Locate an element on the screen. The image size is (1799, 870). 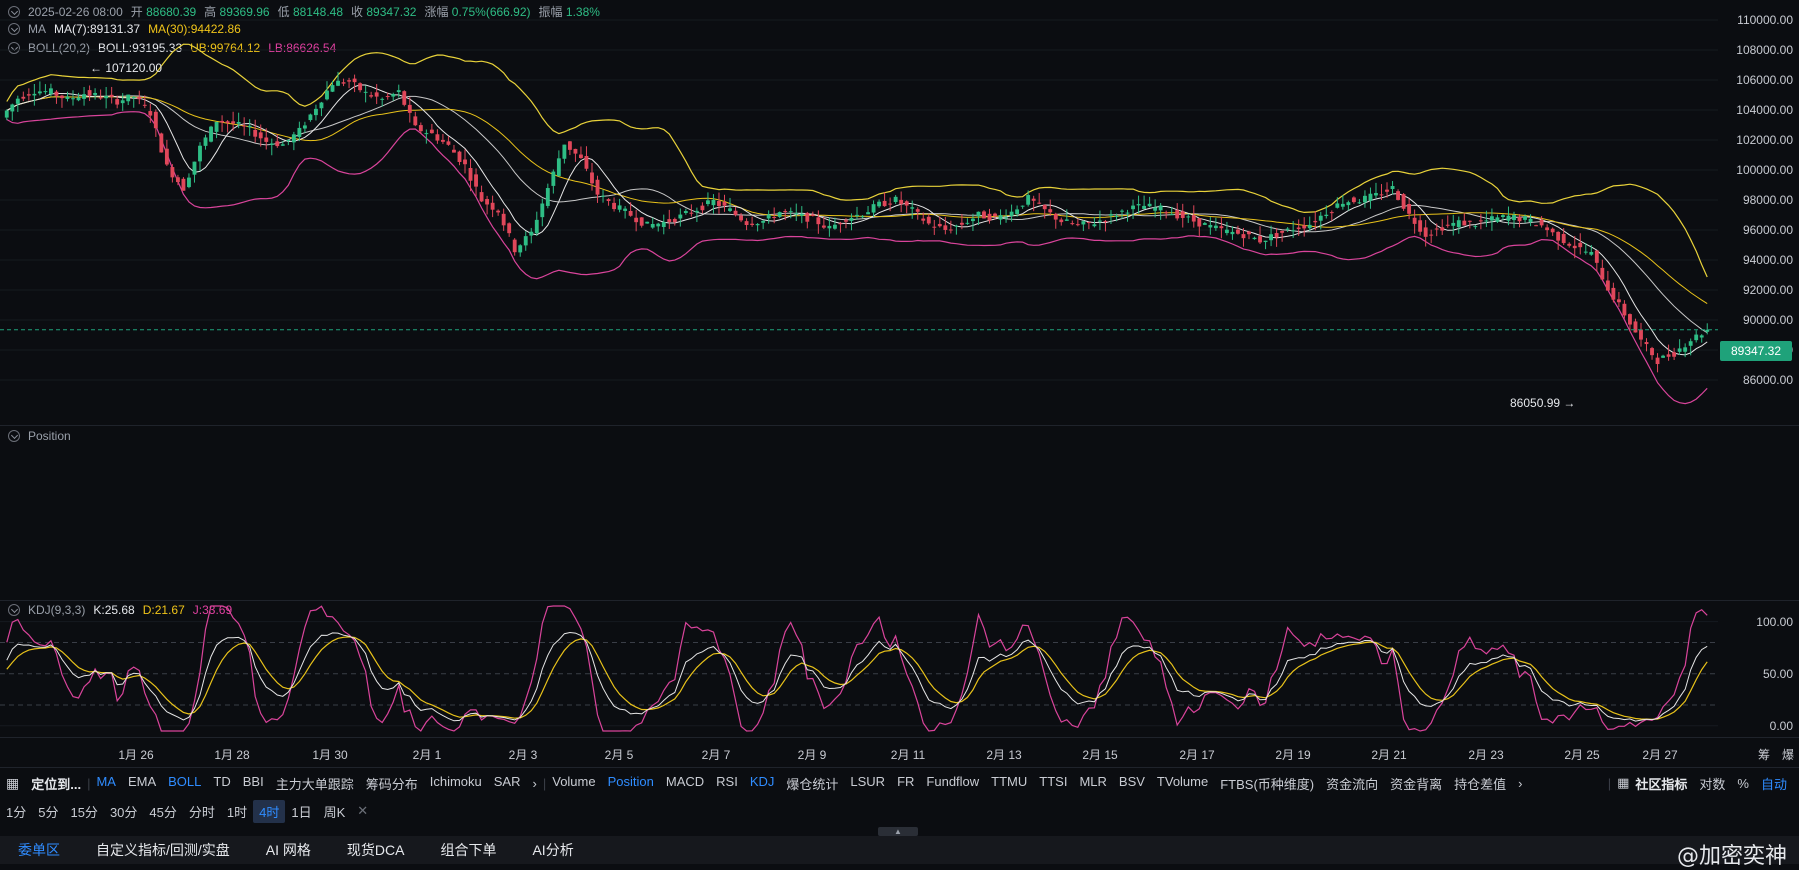
bottom-tab: AI 网格 is located at coordinates (288, 850).